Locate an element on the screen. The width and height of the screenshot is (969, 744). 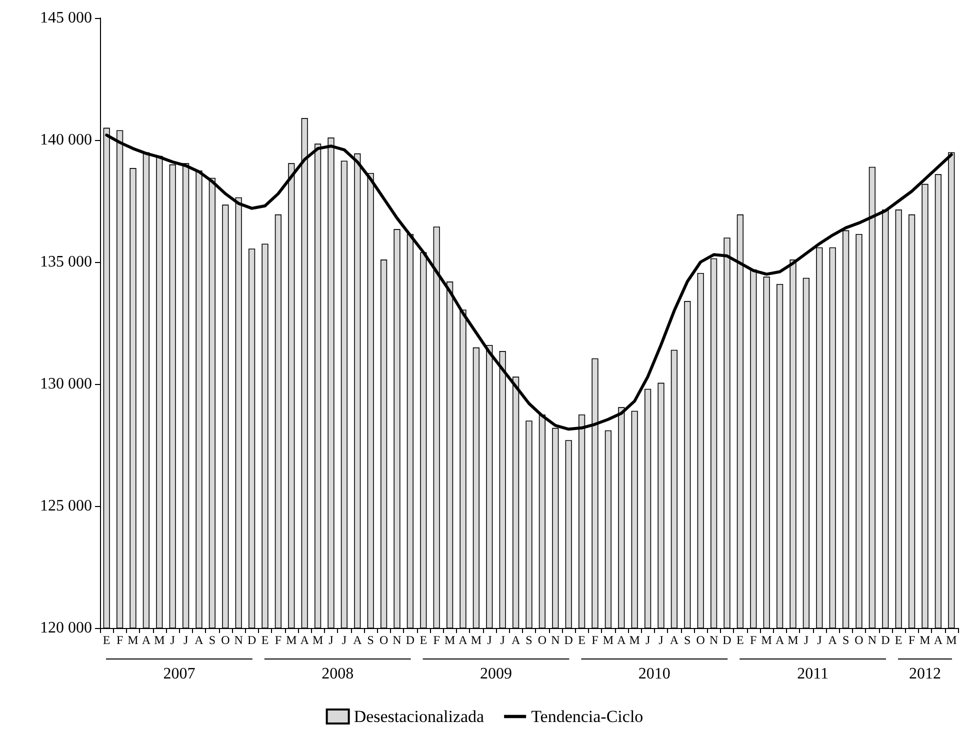
y-tick-label: 135 000 is located at coordinates (66, 262).